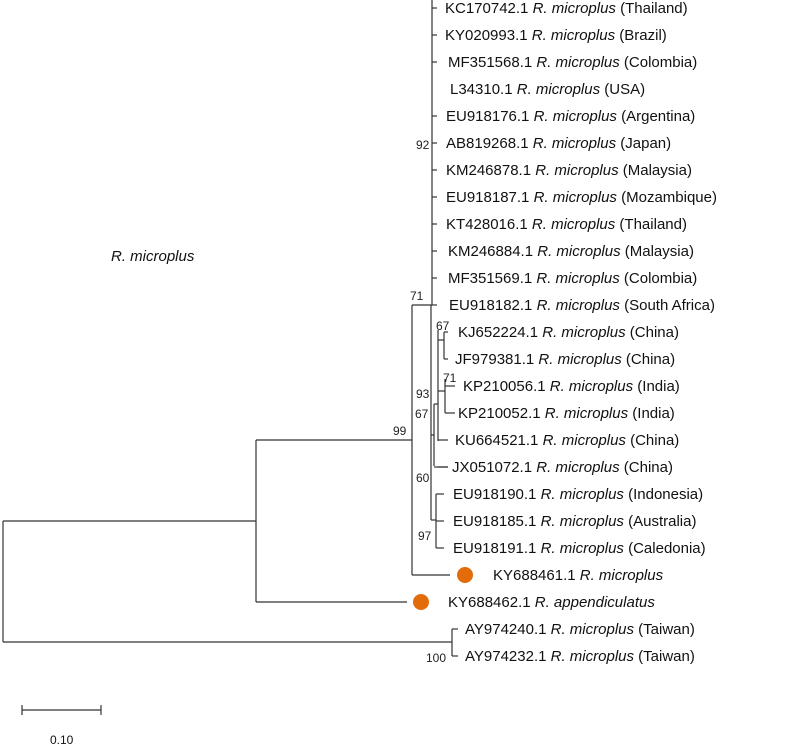  What do you see at coordinates (667, 305) in the screenshot?
I see `location: (South Africa)` at bounding box center [667, 305].